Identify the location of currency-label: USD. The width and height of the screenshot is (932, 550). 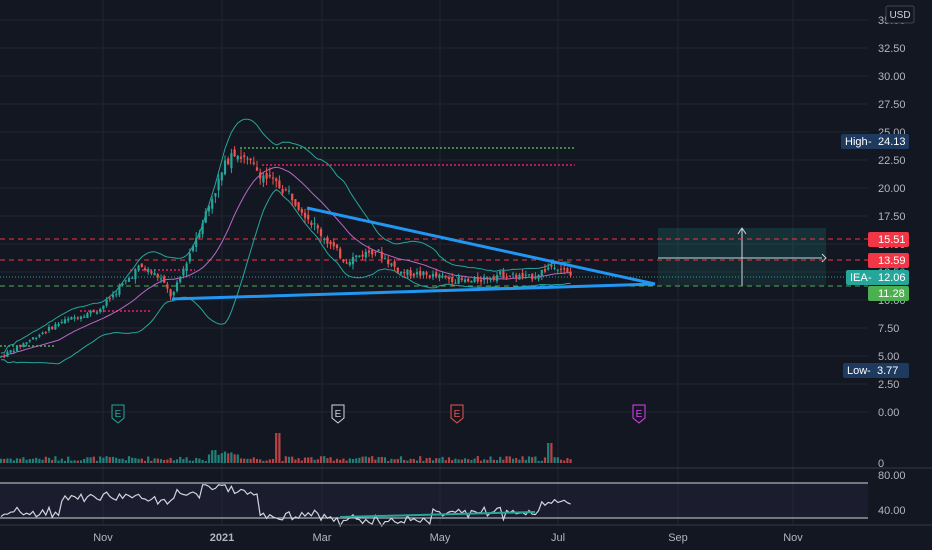
(899, 15).